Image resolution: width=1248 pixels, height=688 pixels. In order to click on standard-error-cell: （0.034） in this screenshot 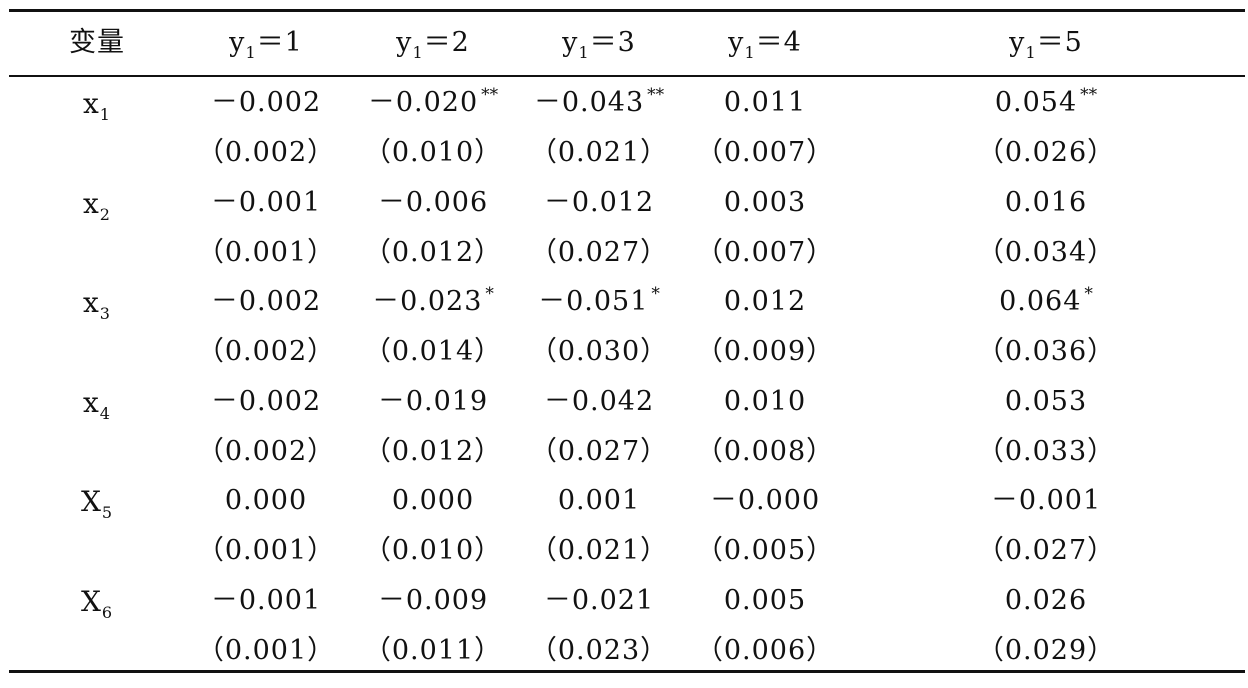, I will do `click(1046, 252)`.